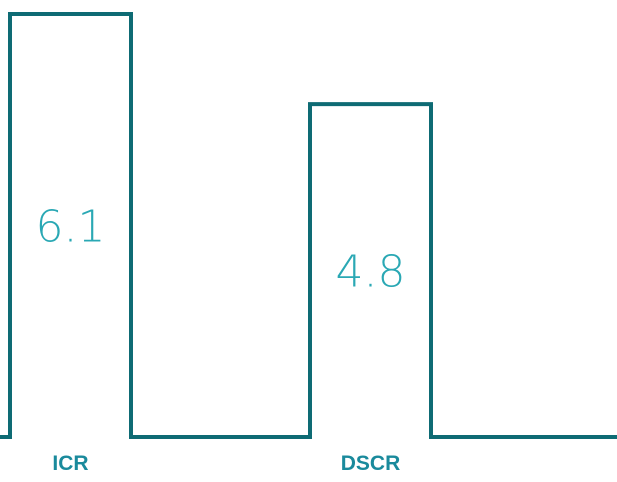 This screenshot has height=482, width=617. What do you see at coordinates (70, 463) in the screenshot?
I see `category-label-icr: ICR` at bounding box center [70, 463].